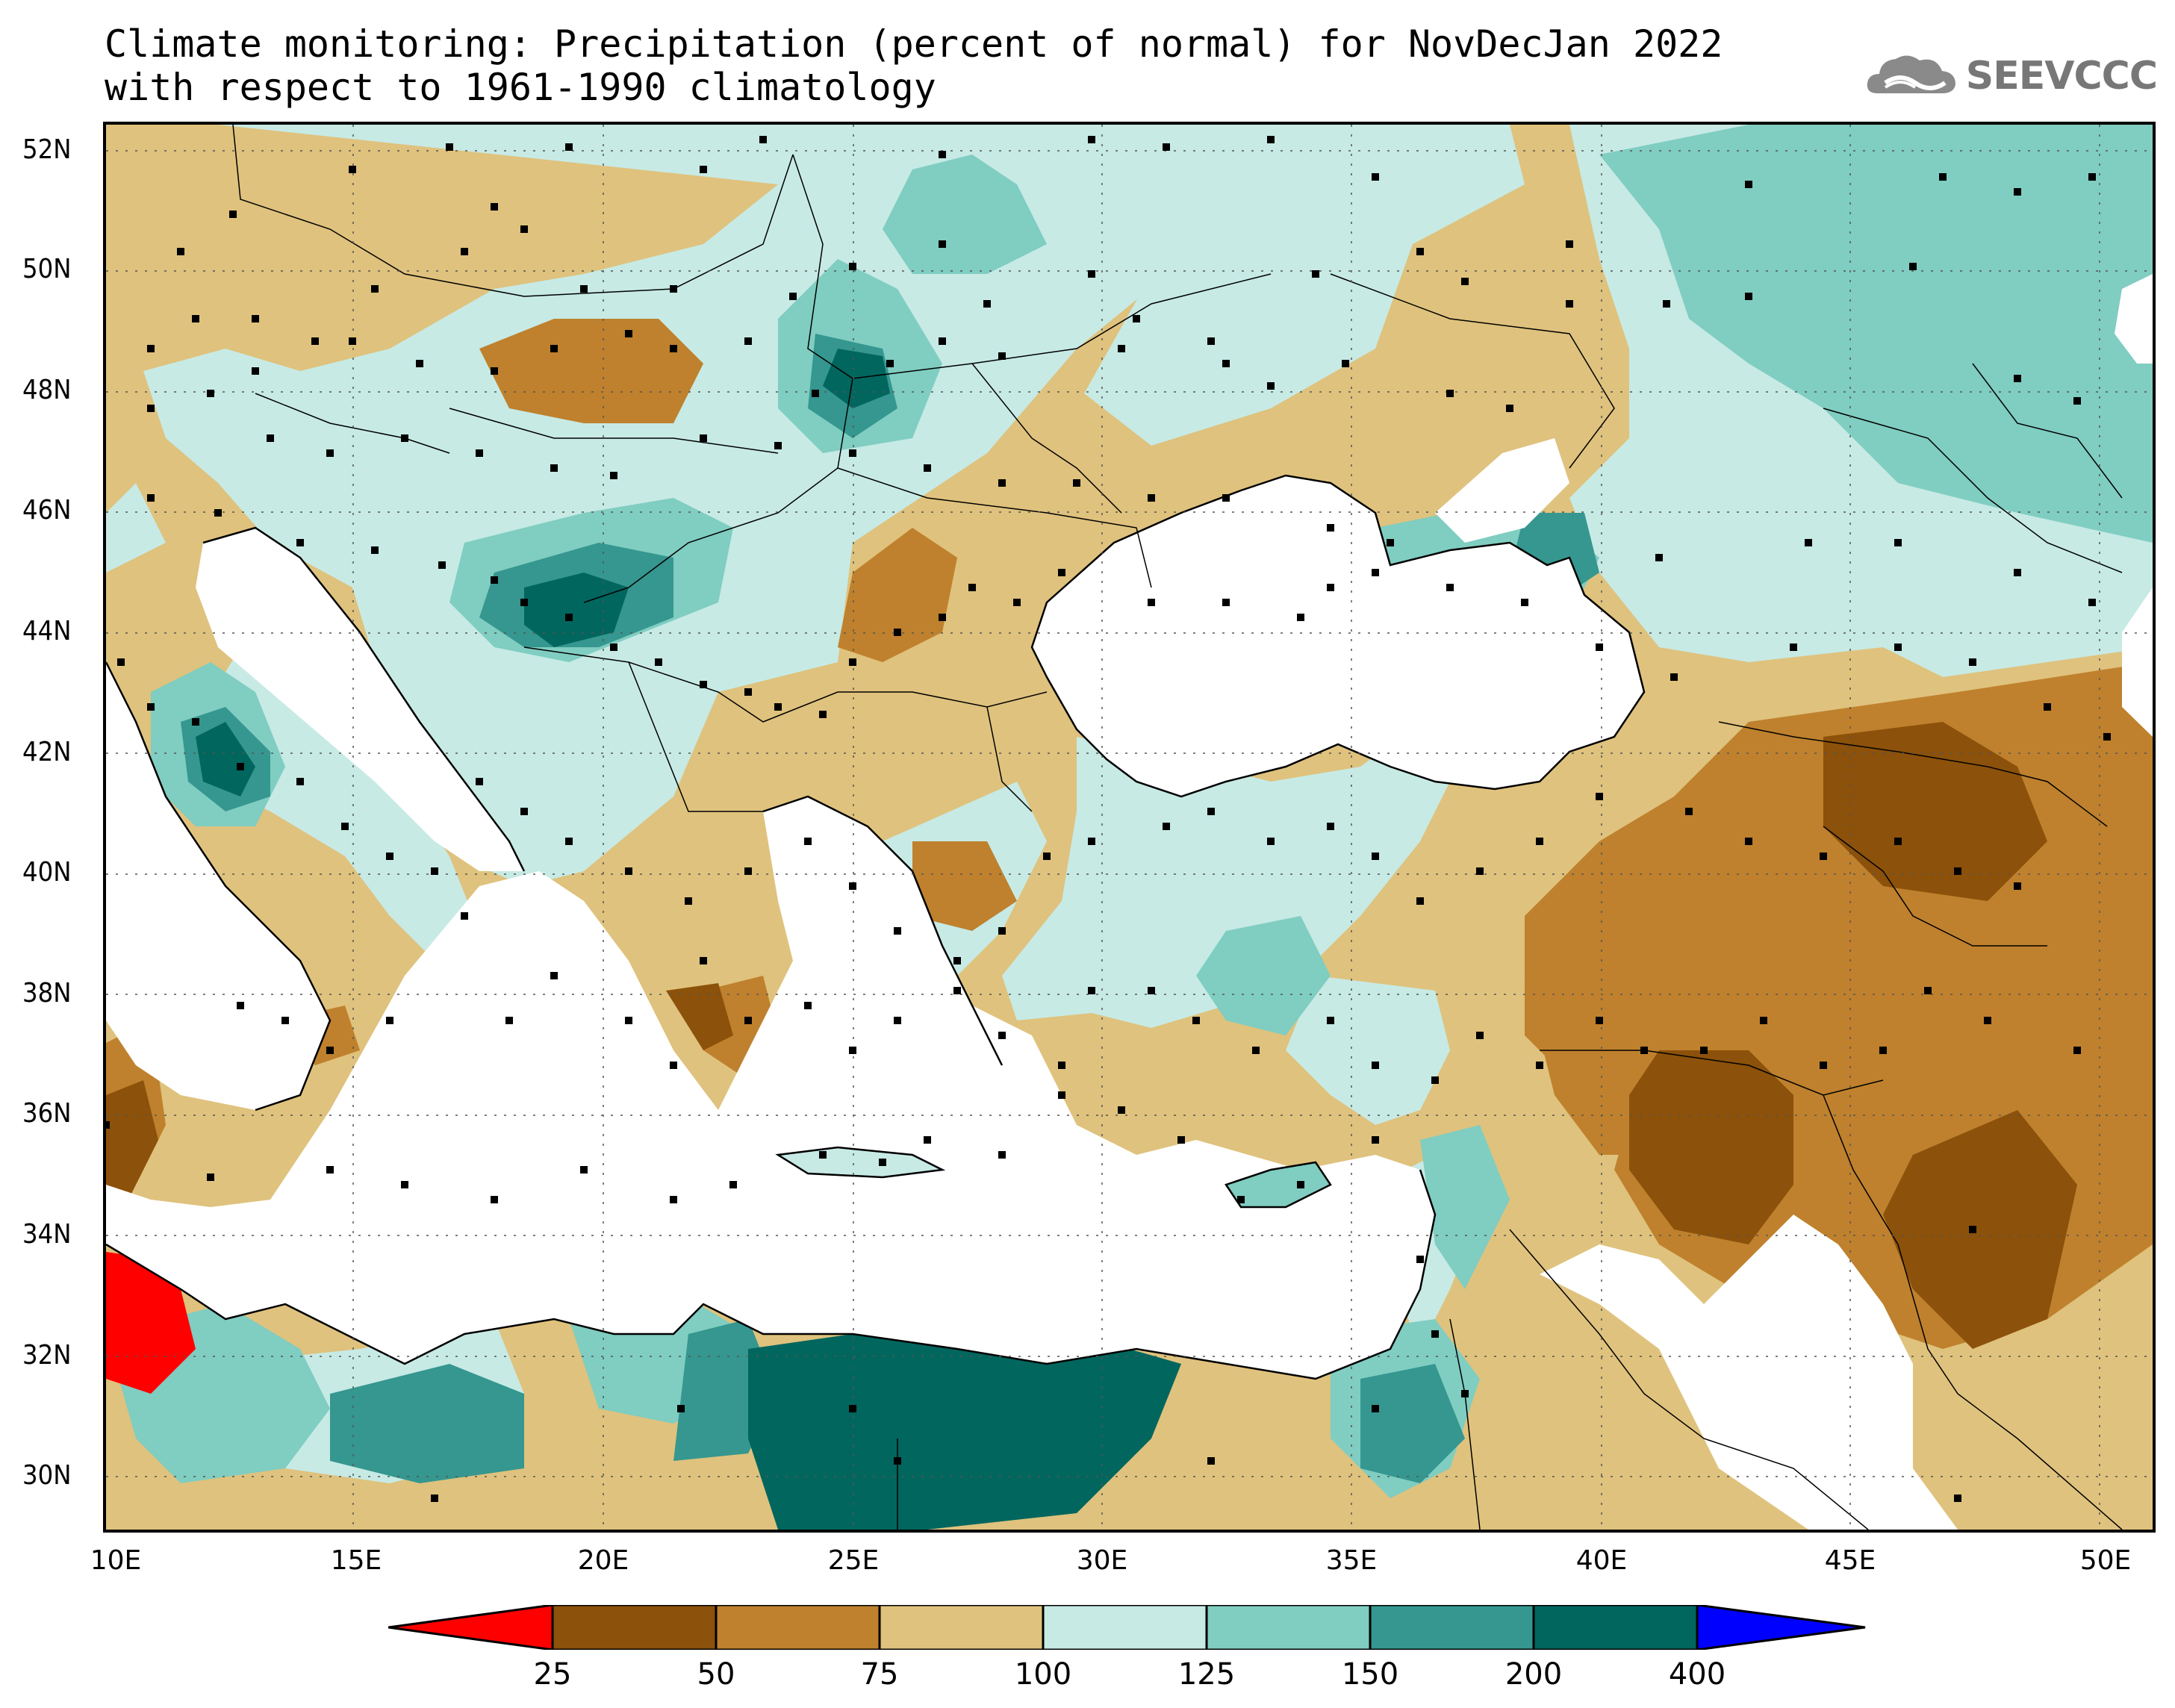 Image resolution: width=2175 pixels, height=1708 pixels. I want to click on no-data-northeast, so click(2134, 319).